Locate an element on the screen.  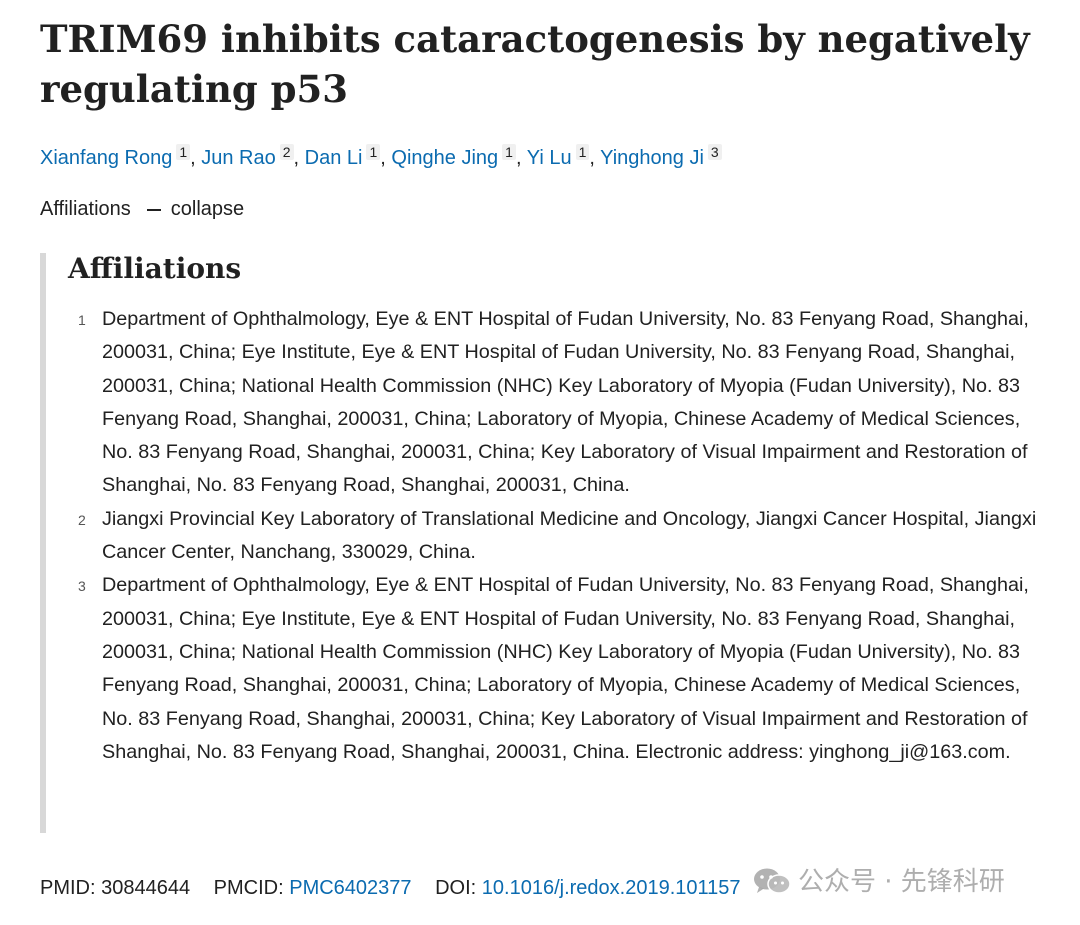
affiliation-number: 3 is located at coordinates (82, 586).